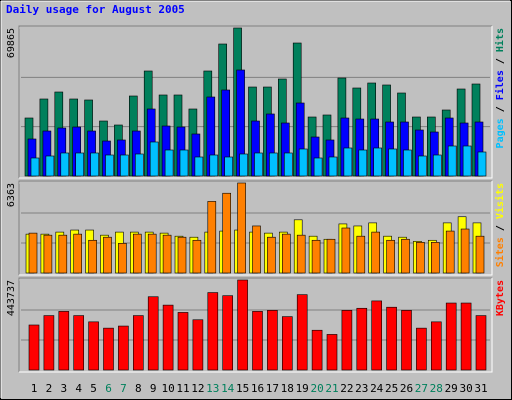  I want to click on x-tick-label: 29, so click(451, 388).